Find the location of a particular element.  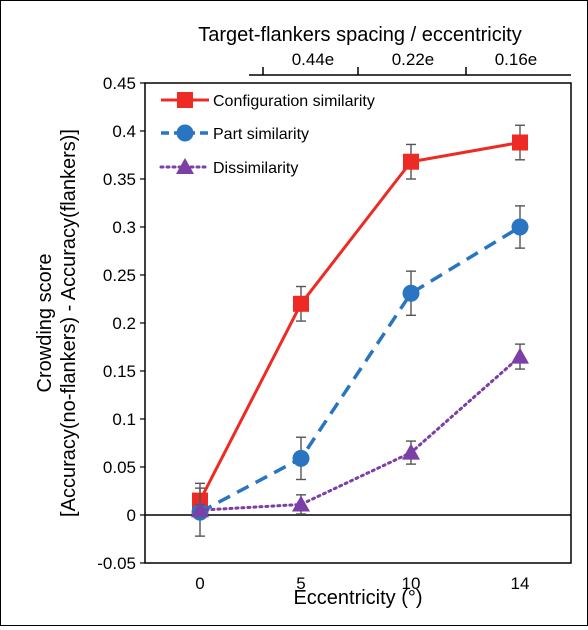

y-tick-label: 0.1 is located at coordinates (124, 419).